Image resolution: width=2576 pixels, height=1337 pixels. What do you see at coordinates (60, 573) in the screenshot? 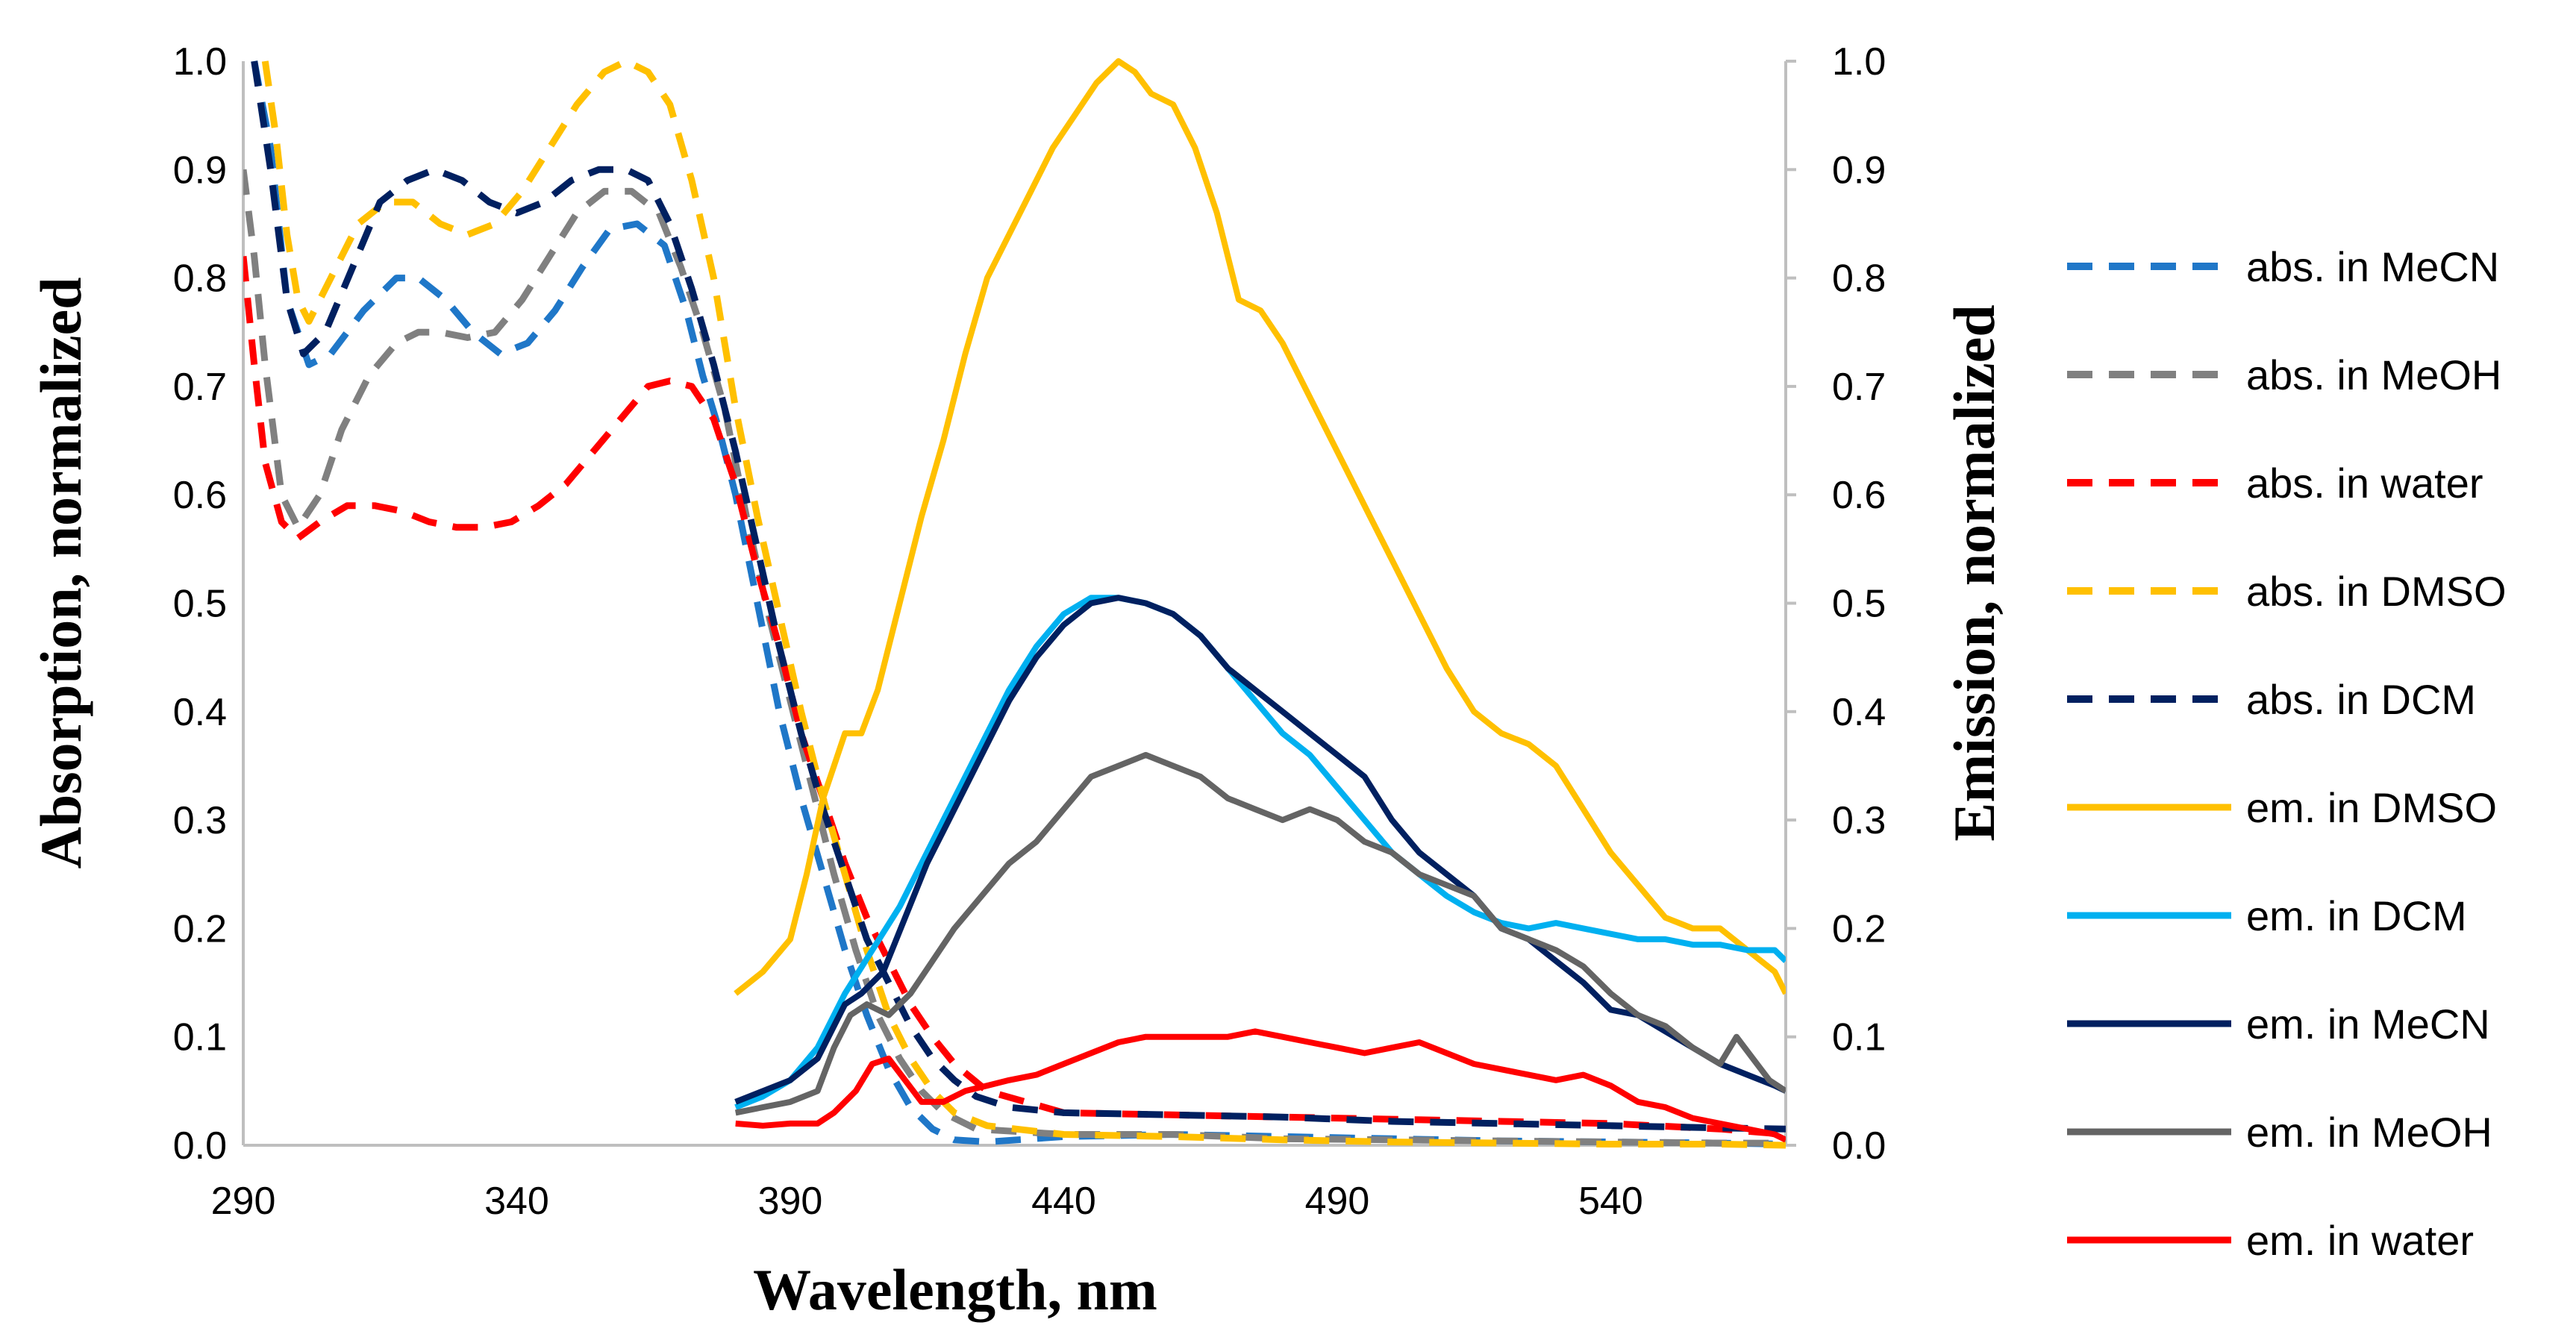
I see `y-axis-title: Absorption, normalized` at bounding box center [60, 573].